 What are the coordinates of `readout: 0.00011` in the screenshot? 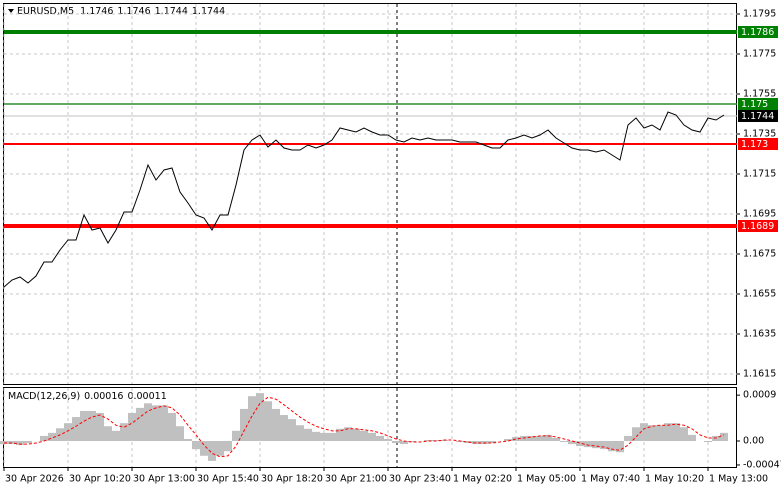 It's located at (146, 396).